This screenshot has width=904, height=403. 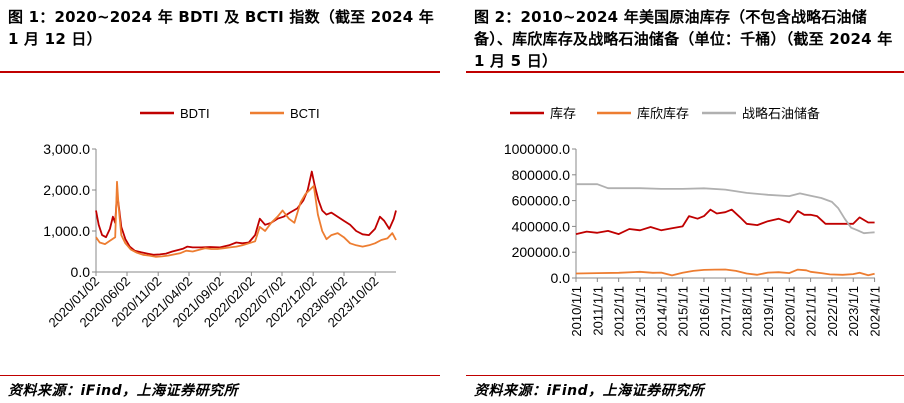 I want to click on x-tick-label: 2021/1/1, so click(x=811, y=311).